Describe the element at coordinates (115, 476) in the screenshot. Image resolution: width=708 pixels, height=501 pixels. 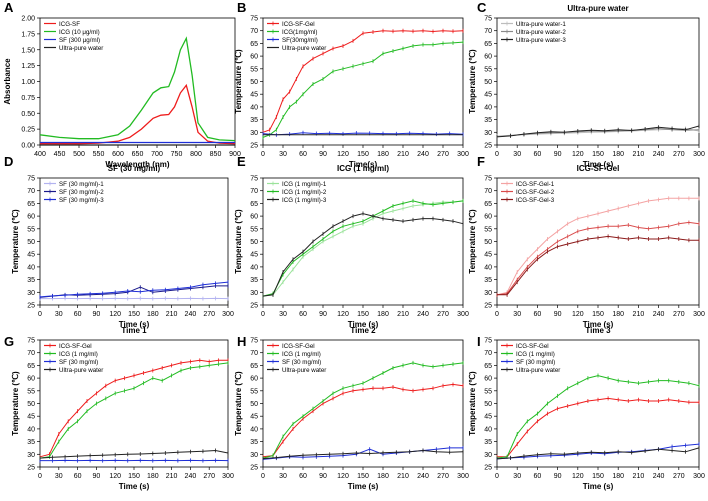
I see `x-tick-label: 120` at that location.